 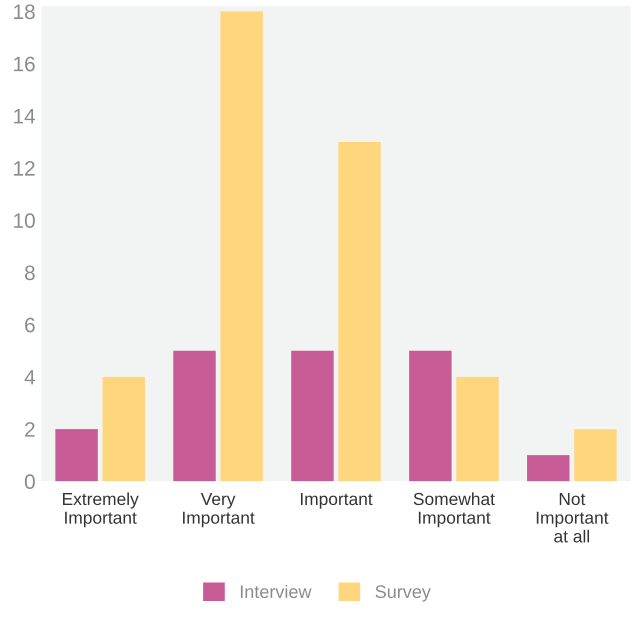 What do you see at coordinates (219, 510) in the screenshot?
I see `x-tick-label: Very Important` at bounding box center [219, 510].